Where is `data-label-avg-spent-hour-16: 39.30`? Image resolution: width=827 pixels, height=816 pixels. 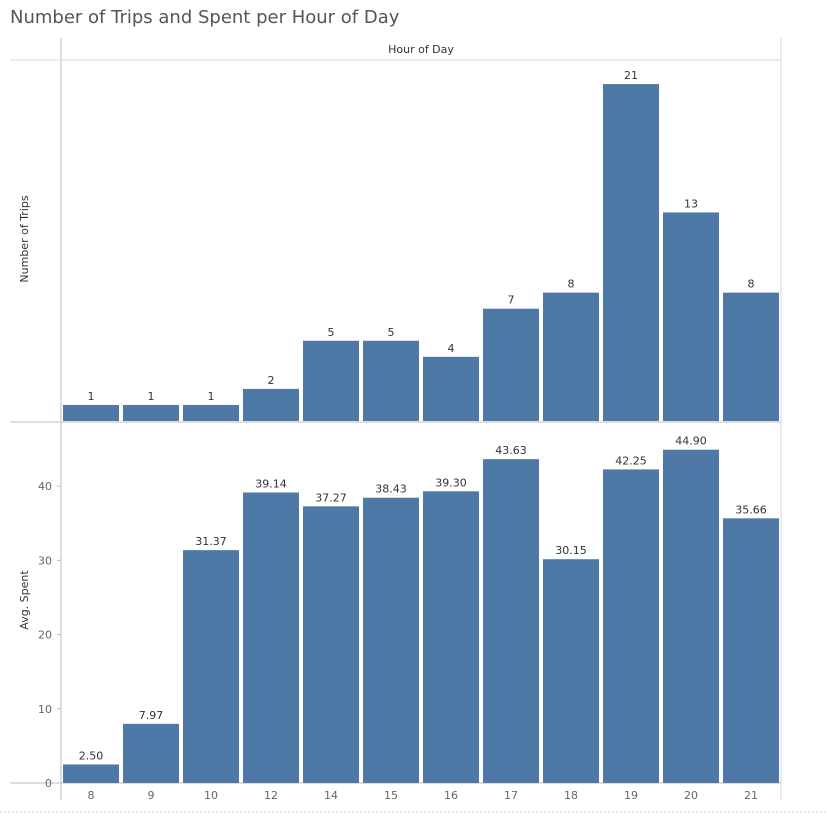
data-label-avg-spent-hour-16: 39.30 is located at coordinates (451, 482).